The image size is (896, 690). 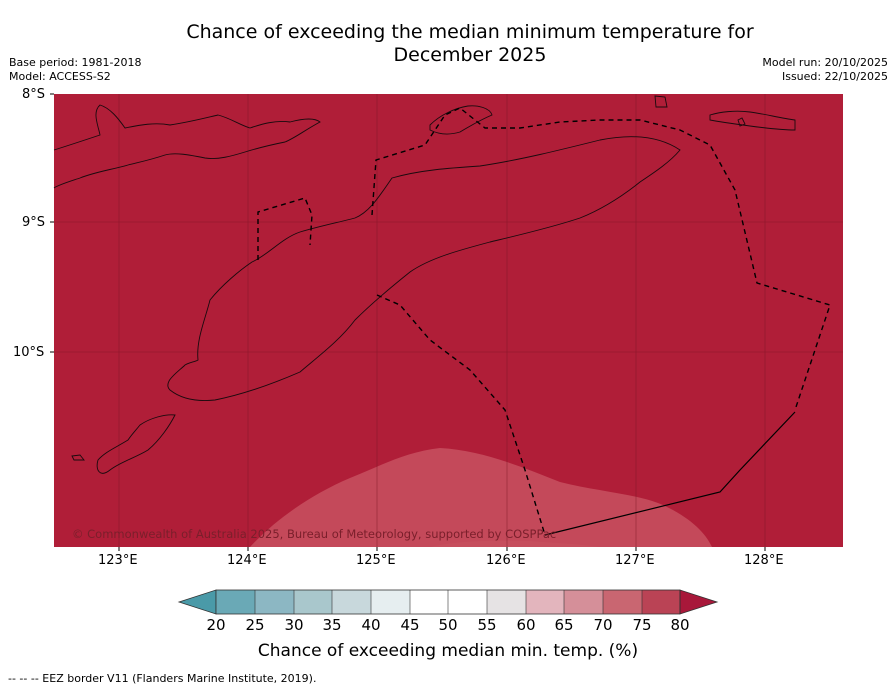 What do you see at coordinates (216, 625) in the screenshot?
I see `colorbar-tick: 20` at bounding box center [216, 625].